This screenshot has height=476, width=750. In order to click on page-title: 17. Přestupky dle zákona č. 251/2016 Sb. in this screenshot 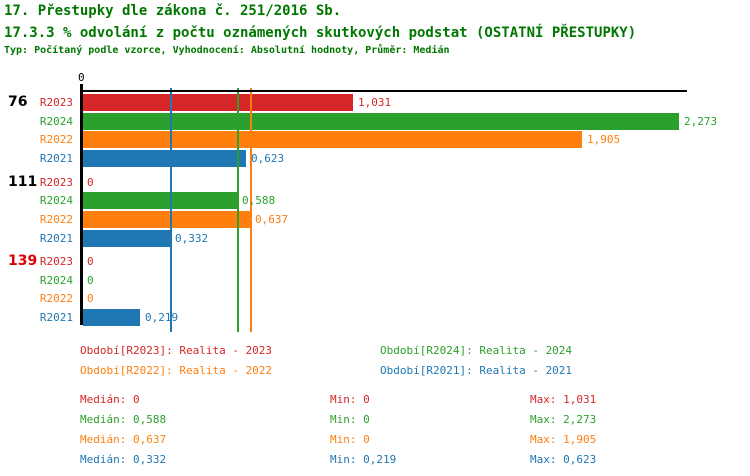, I will do `click(173, 11)`.